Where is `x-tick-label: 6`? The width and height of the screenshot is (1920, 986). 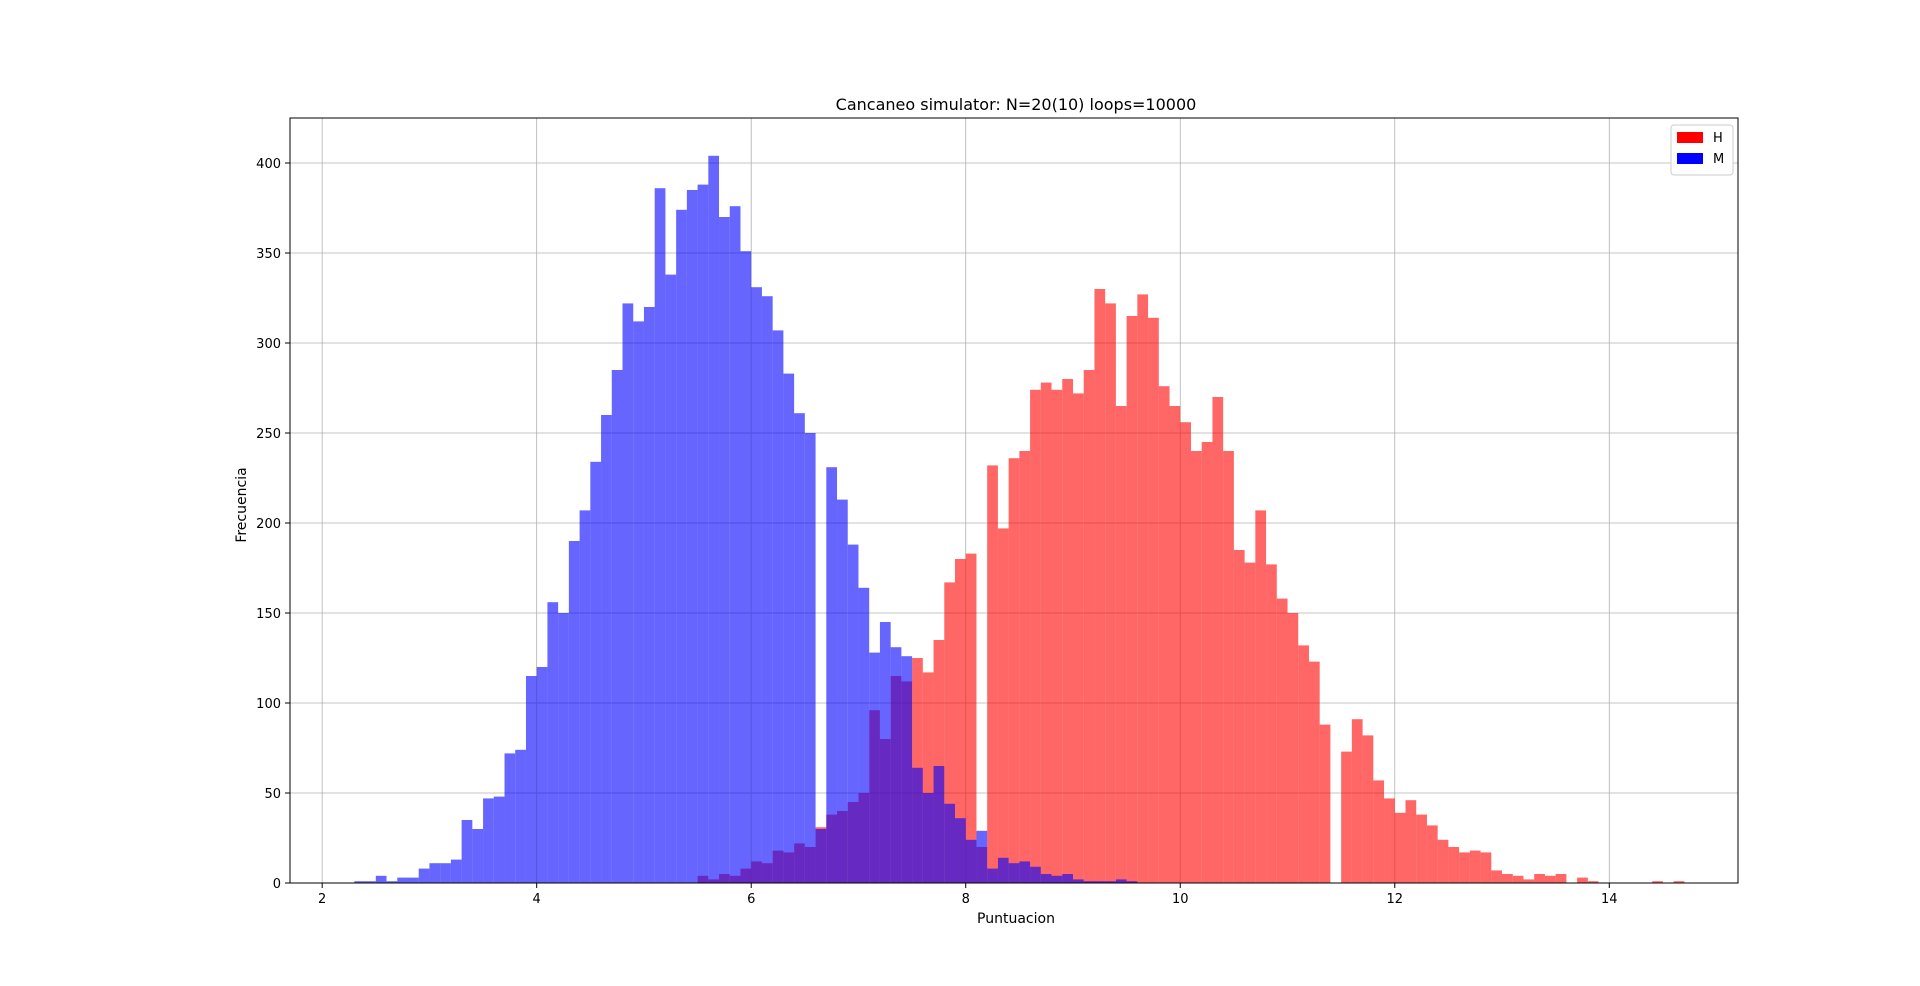 x-tick-label: 6 is located at coordinates (751, 899).